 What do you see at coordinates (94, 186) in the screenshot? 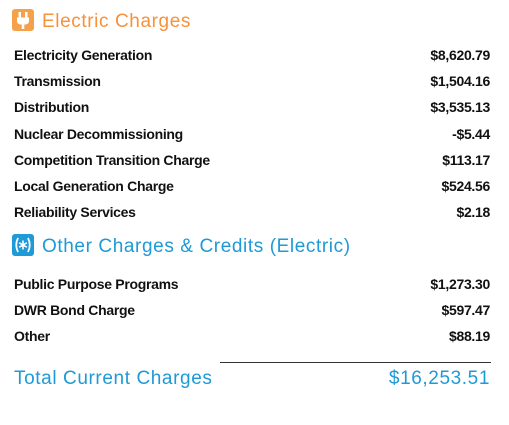
I see `row-label: Local Generation Charge` at bounding box center [94, 186].